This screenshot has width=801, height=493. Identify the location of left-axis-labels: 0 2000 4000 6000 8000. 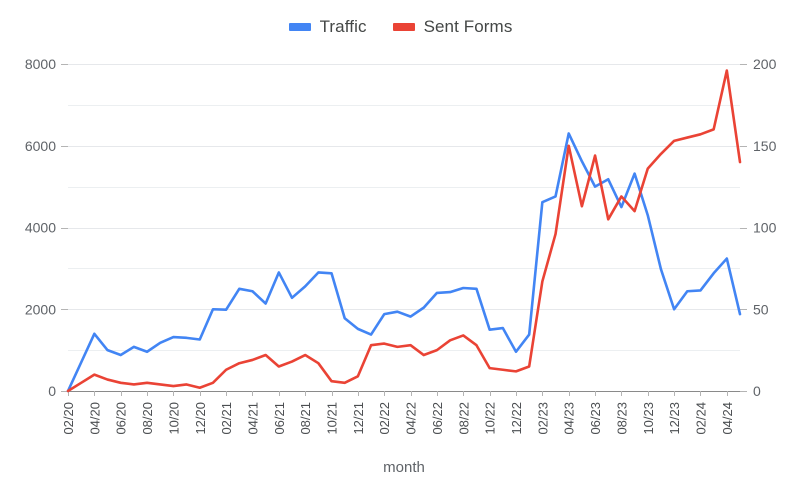
(40, 227).